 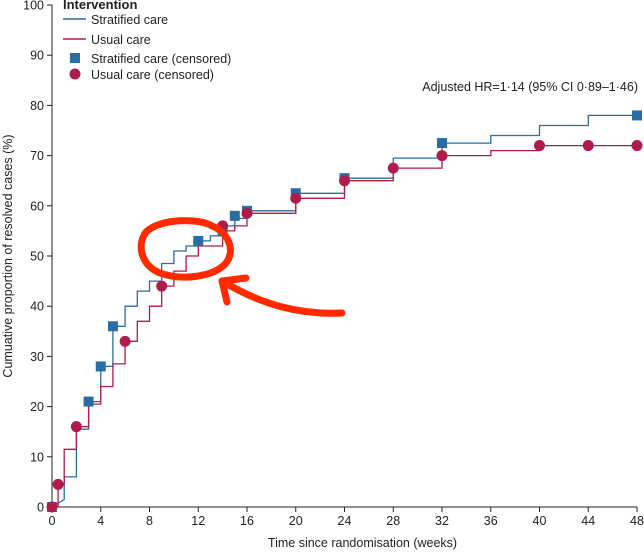 I want to click on y-tick-label: 80, so click(x=37, y=106).